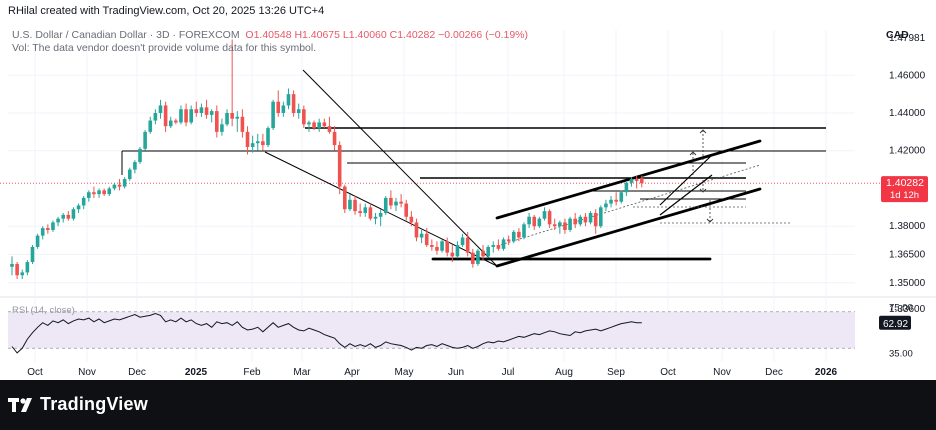  I want to click on channel-upper-trendline, so click(628, 179).